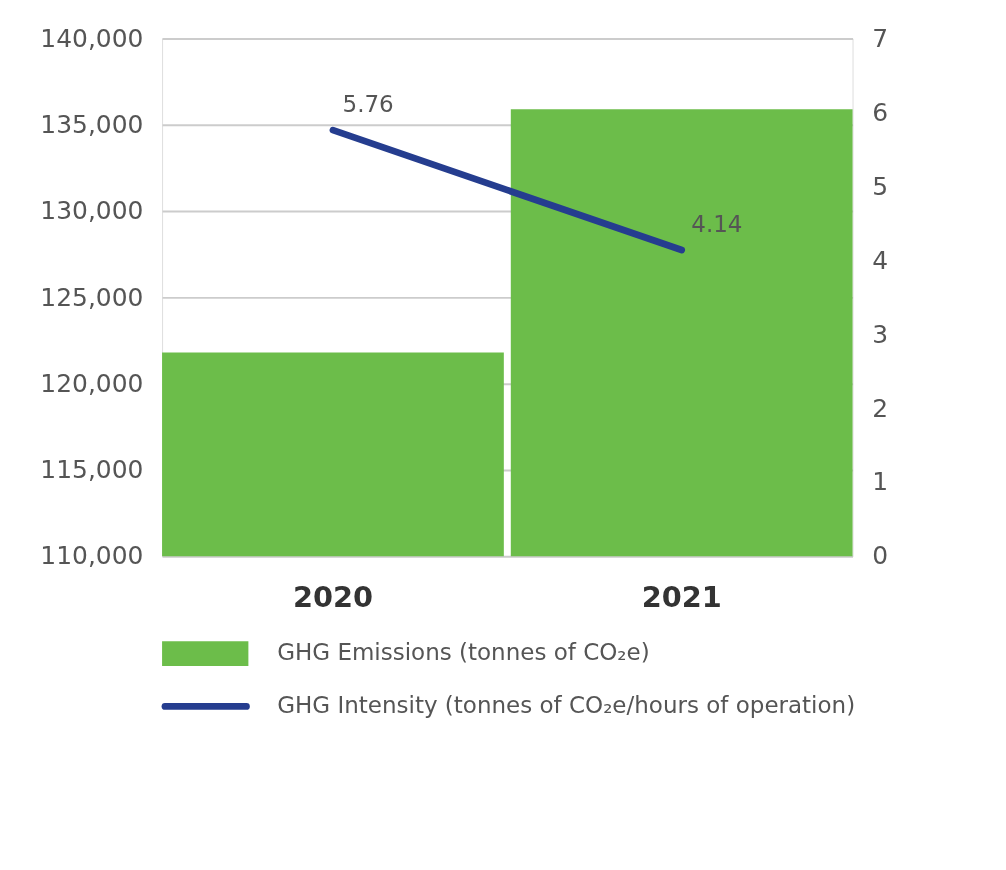 The image size is (1006, 870). What do you see at coordinates (717, 223) in the screenshot?
I see `data-label: 4.14` at bounding box center [717, 223].